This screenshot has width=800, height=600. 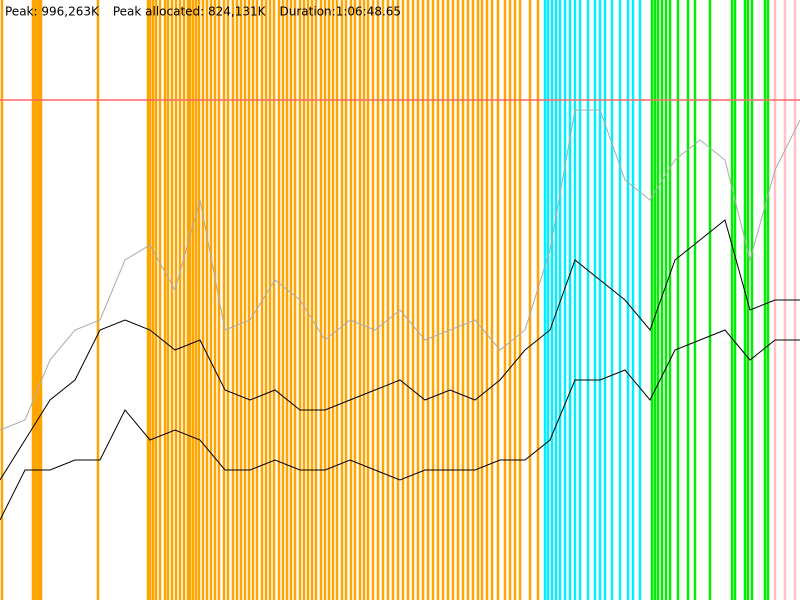 I want to click on peak-allocated-label: Peak allocated: 824,131K, so click(x=190, y=12).